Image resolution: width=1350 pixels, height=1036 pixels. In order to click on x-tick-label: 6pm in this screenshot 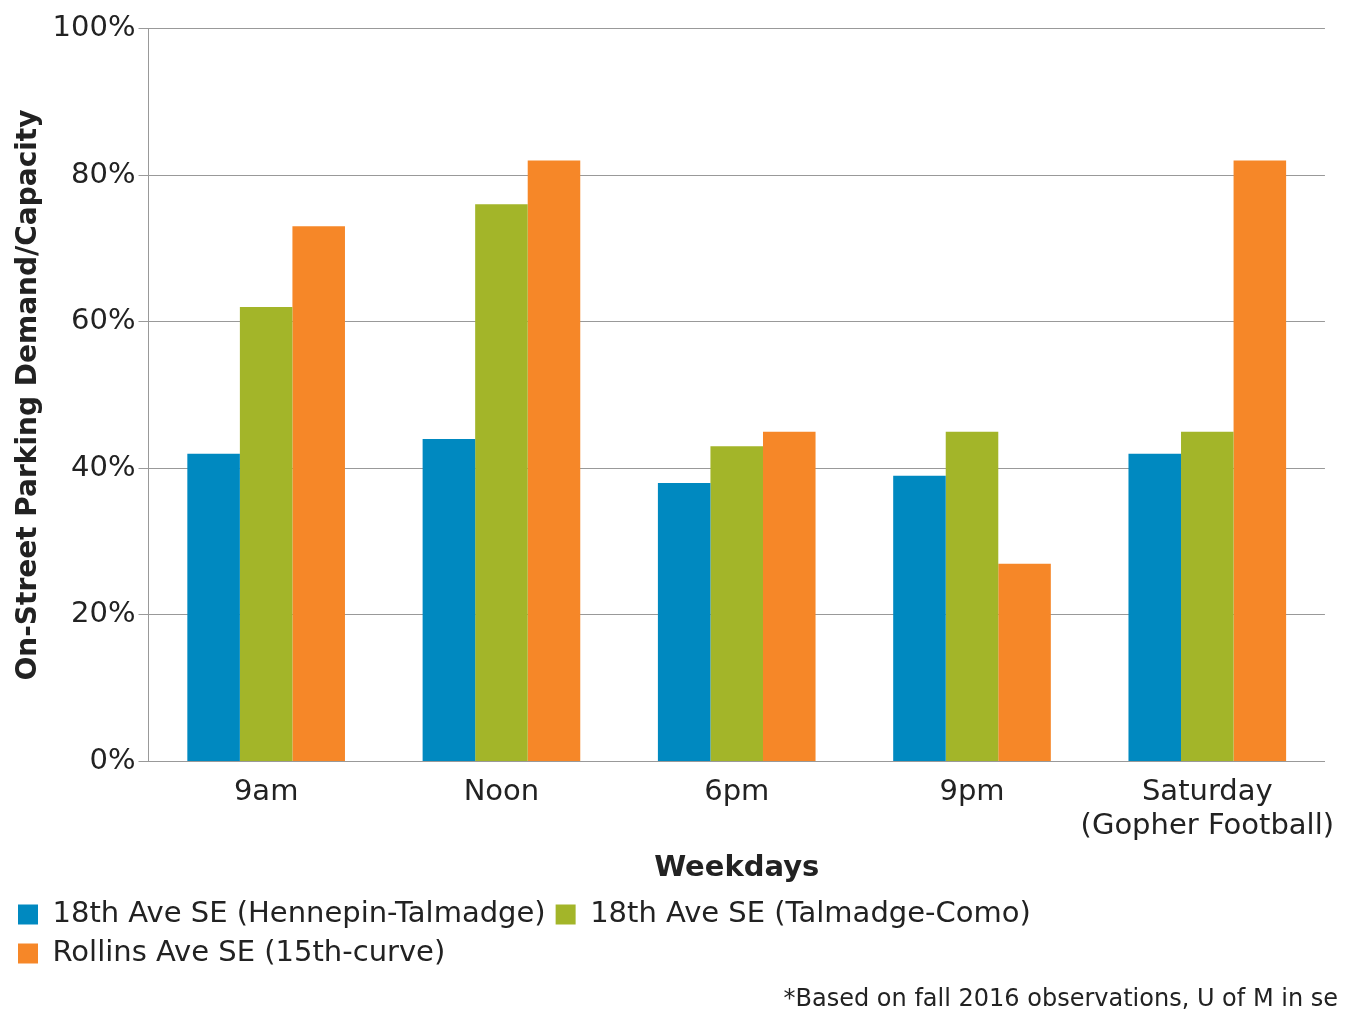, I will do `click(737, 789)`.